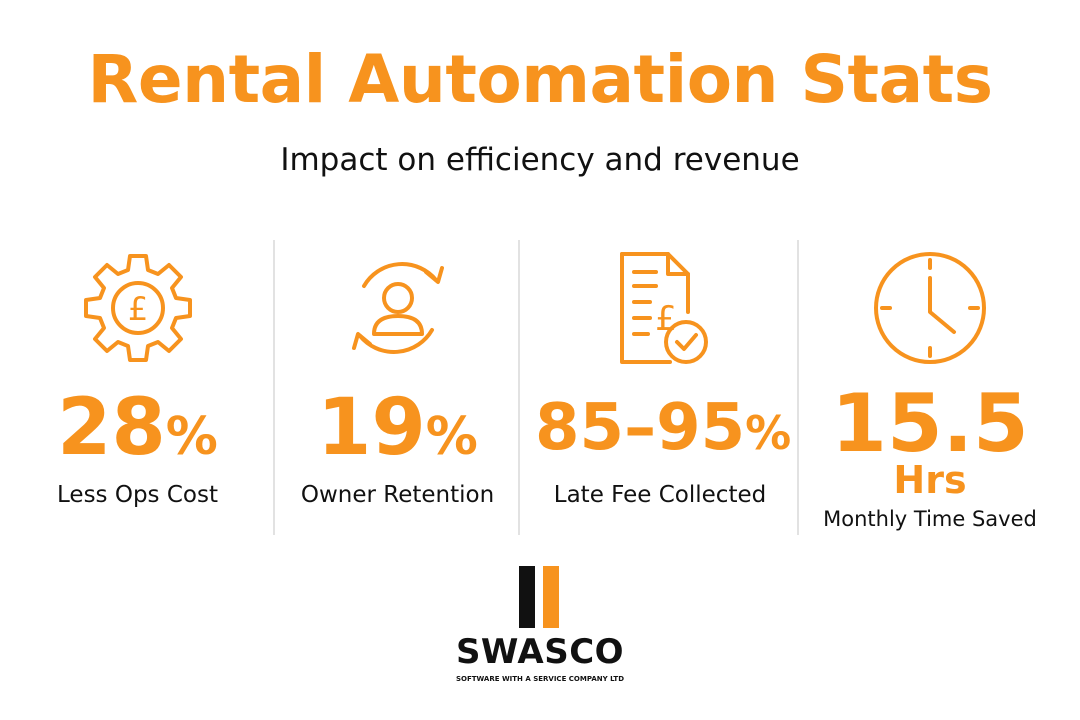 Image resolution: width=1080 pixels, height=720 pixels. Describe the element at coordinates (540, 652) in the screenshot. I see `logo-brand: SWASCO` at that location.